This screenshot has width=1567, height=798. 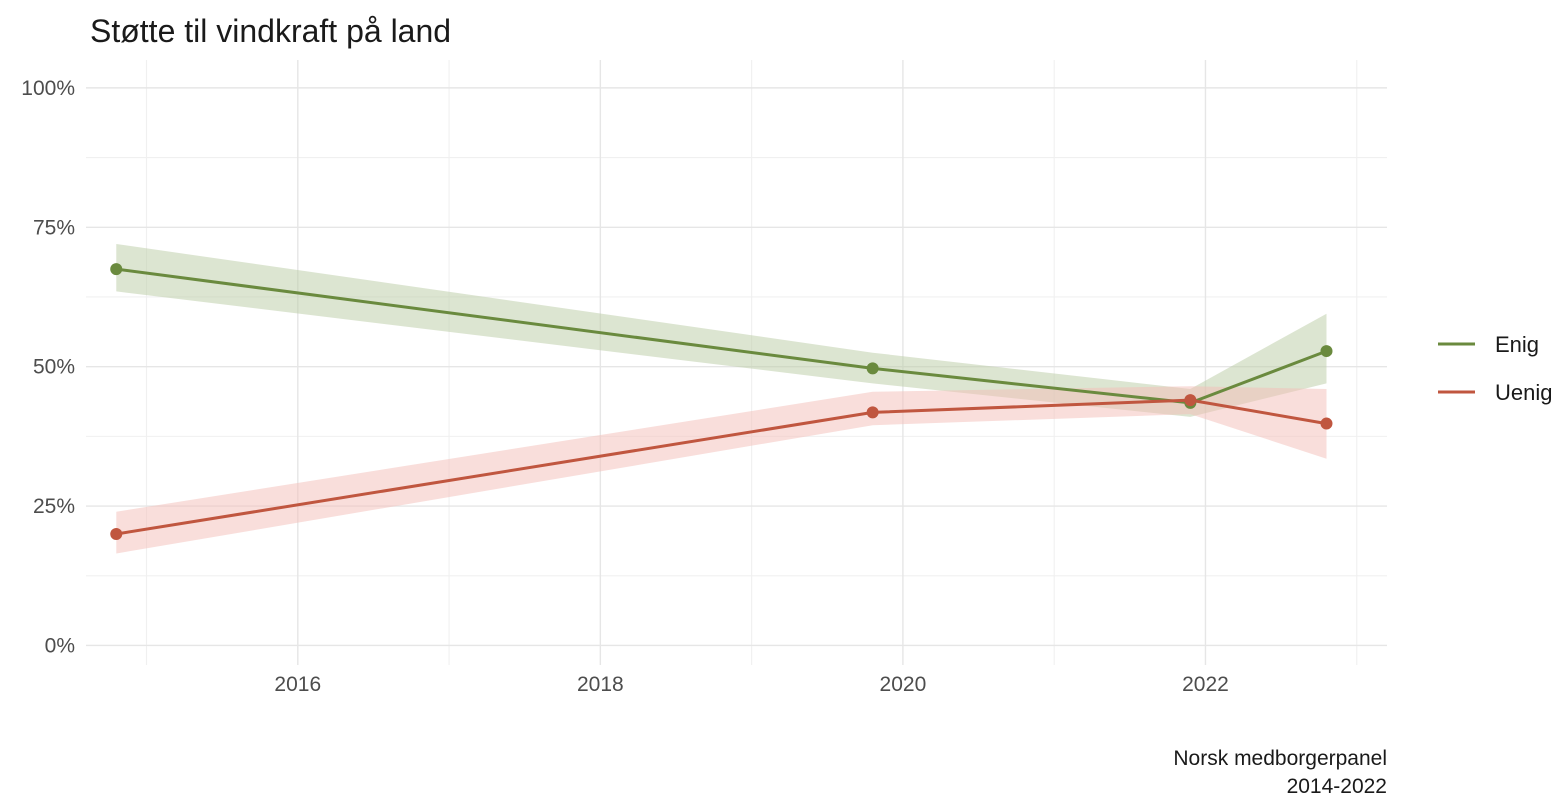 What do you see at coordinates (1205, 684) in the screenshot?
I see `x-tick-label: 2022` at bounding box center [1205, 684].